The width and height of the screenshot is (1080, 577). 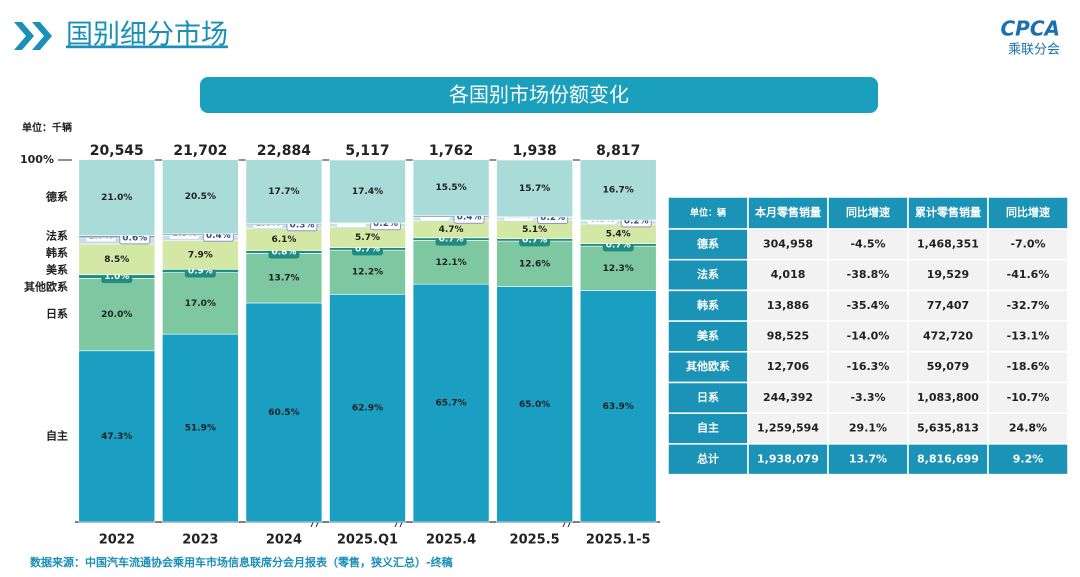 I want to click on value-label: 4.7%, so click(x=451, y=230).